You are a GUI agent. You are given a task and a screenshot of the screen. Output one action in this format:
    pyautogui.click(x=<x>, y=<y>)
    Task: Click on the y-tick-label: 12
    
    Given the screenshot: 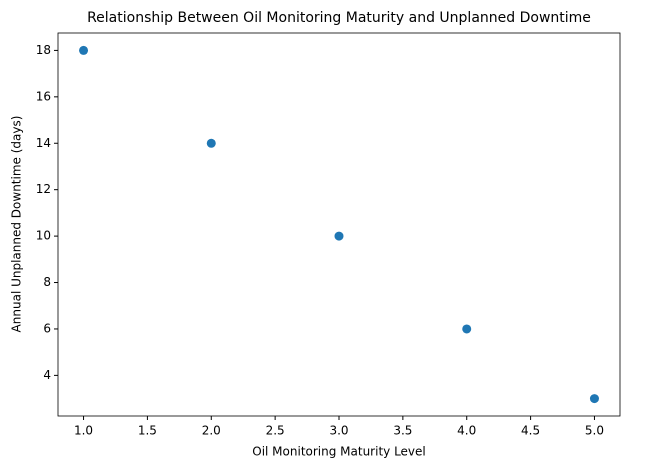 What is the action you would take?
    pyautogui.click(x=43, y=189)
    